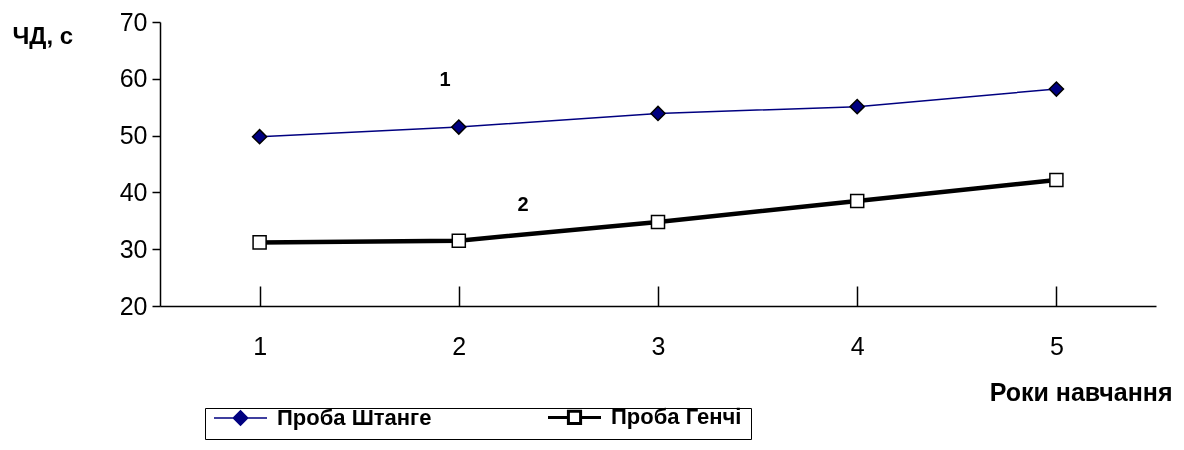 The height and width of the screenshot is (450, 1184). Describe the element at coordinates (658, 345) in the screenshot. I see `x-tick-label: 3` at that location.